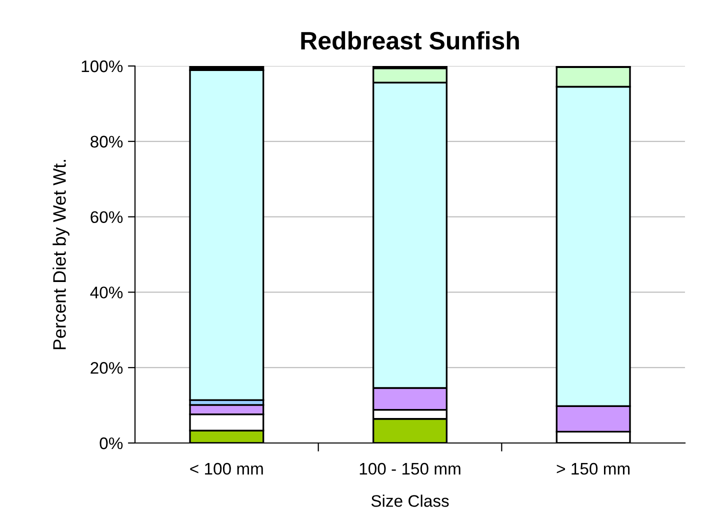 Image resolution: width=702 pixels, height=531 pixels. I want to click on x-tick-label: > 150 mm, so click(593, 468).